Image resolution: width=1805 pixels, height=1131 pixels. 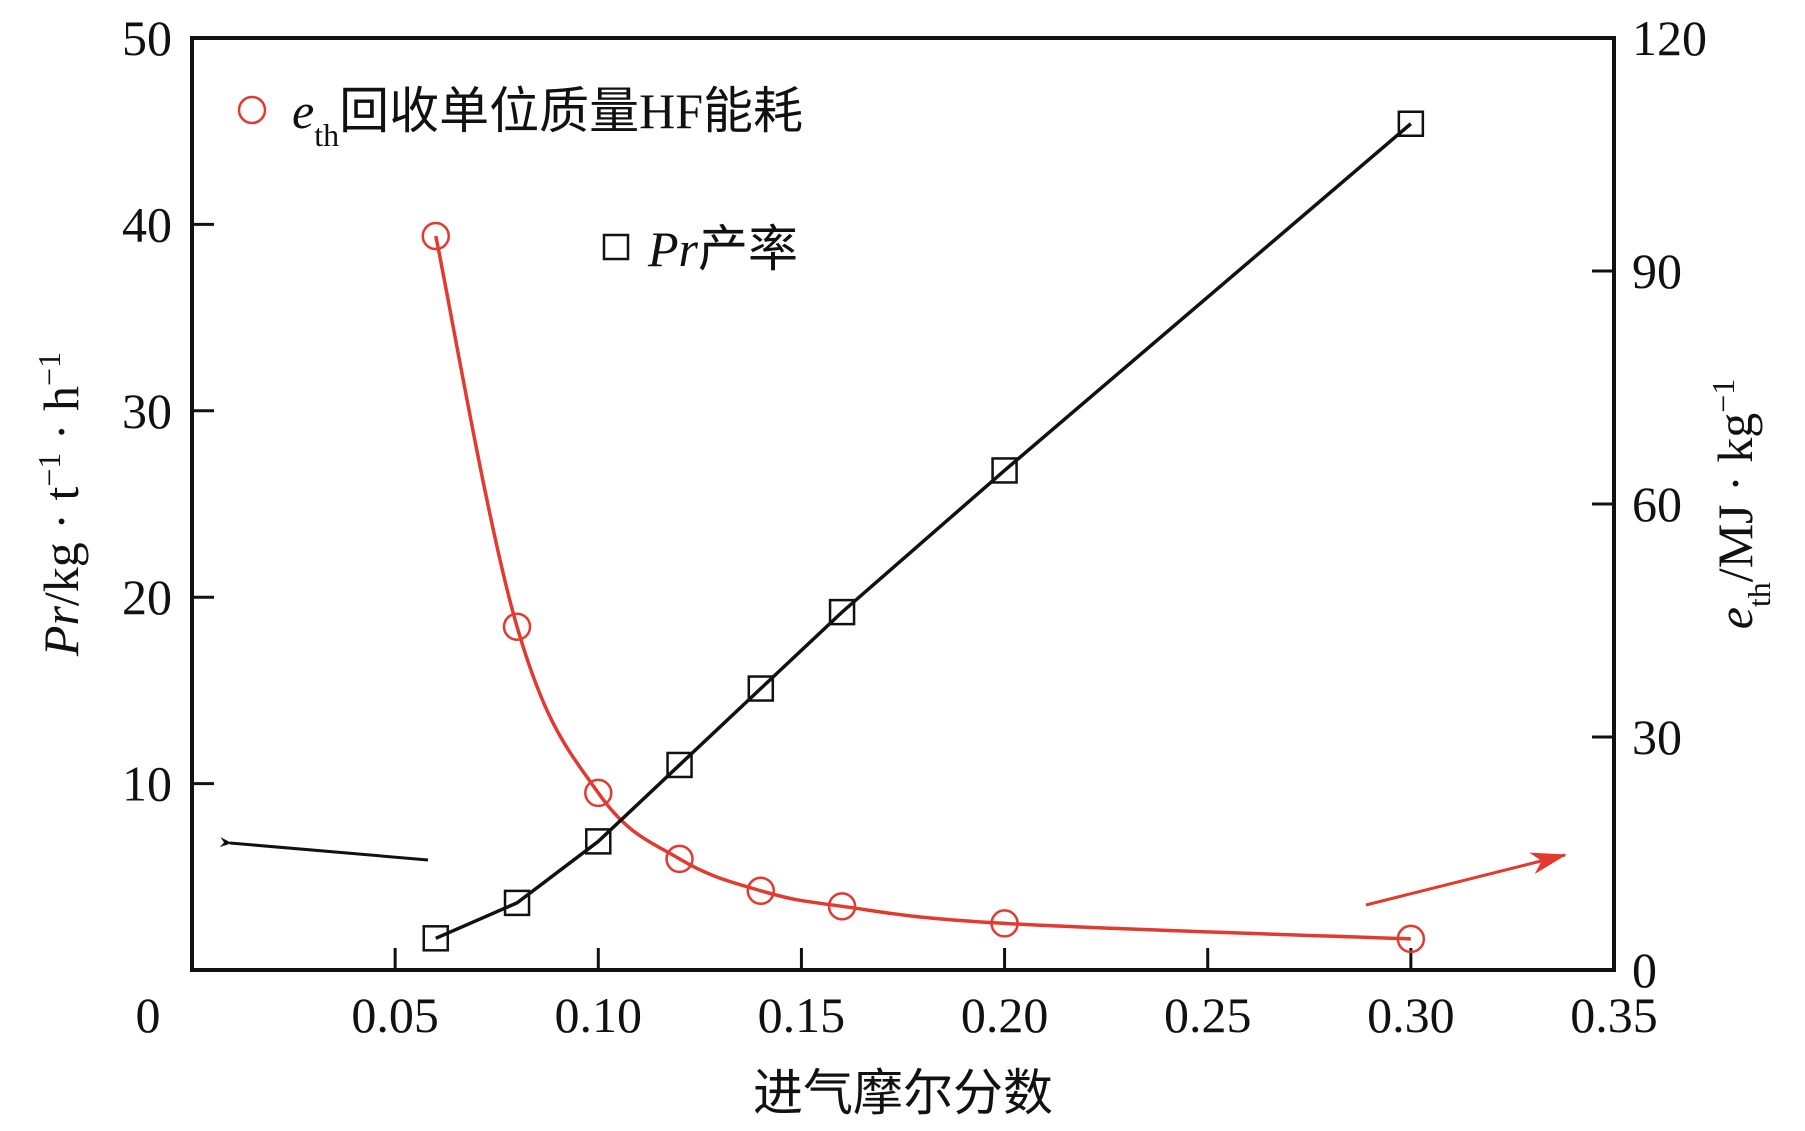 What do you see at coordinates (324, 849) in the screenshot?
I see `left-axis-arrow` at bounding box center [324, 849].